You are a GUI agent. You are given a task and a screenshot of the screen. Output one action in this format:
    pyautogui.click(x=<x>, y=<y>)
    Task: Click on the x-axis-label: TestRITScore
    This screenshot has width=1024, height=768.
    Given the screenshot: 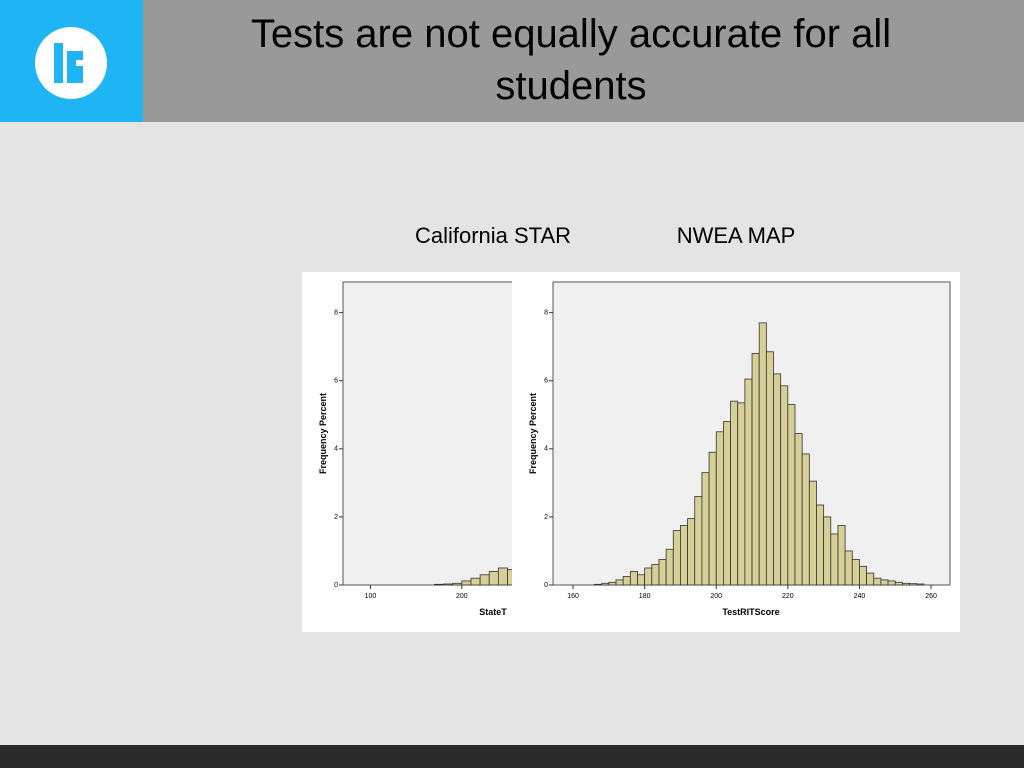 What is the action you would take?
    pyautogui.click(x=750, y=612)
    